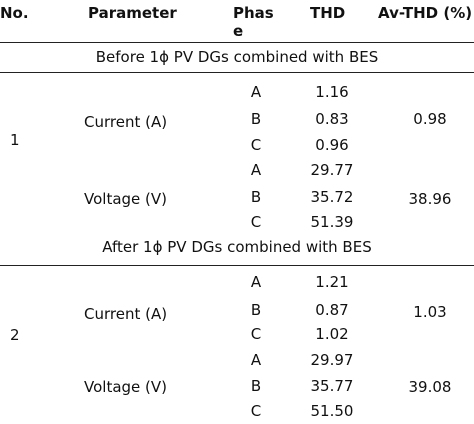 The height and width of the screenshot is (424, 474). I want to click on thd-value: 29.77, so click(332, 170).